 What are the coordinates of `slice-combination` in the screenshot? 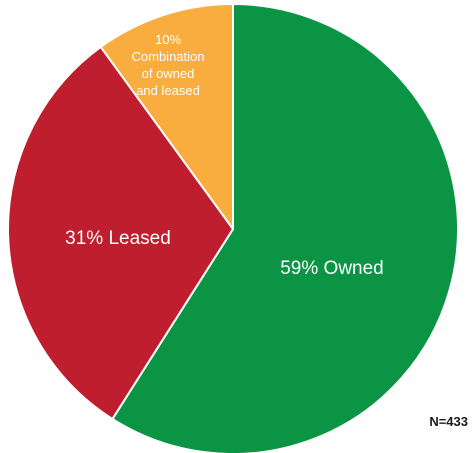 It's located at (166, 116).